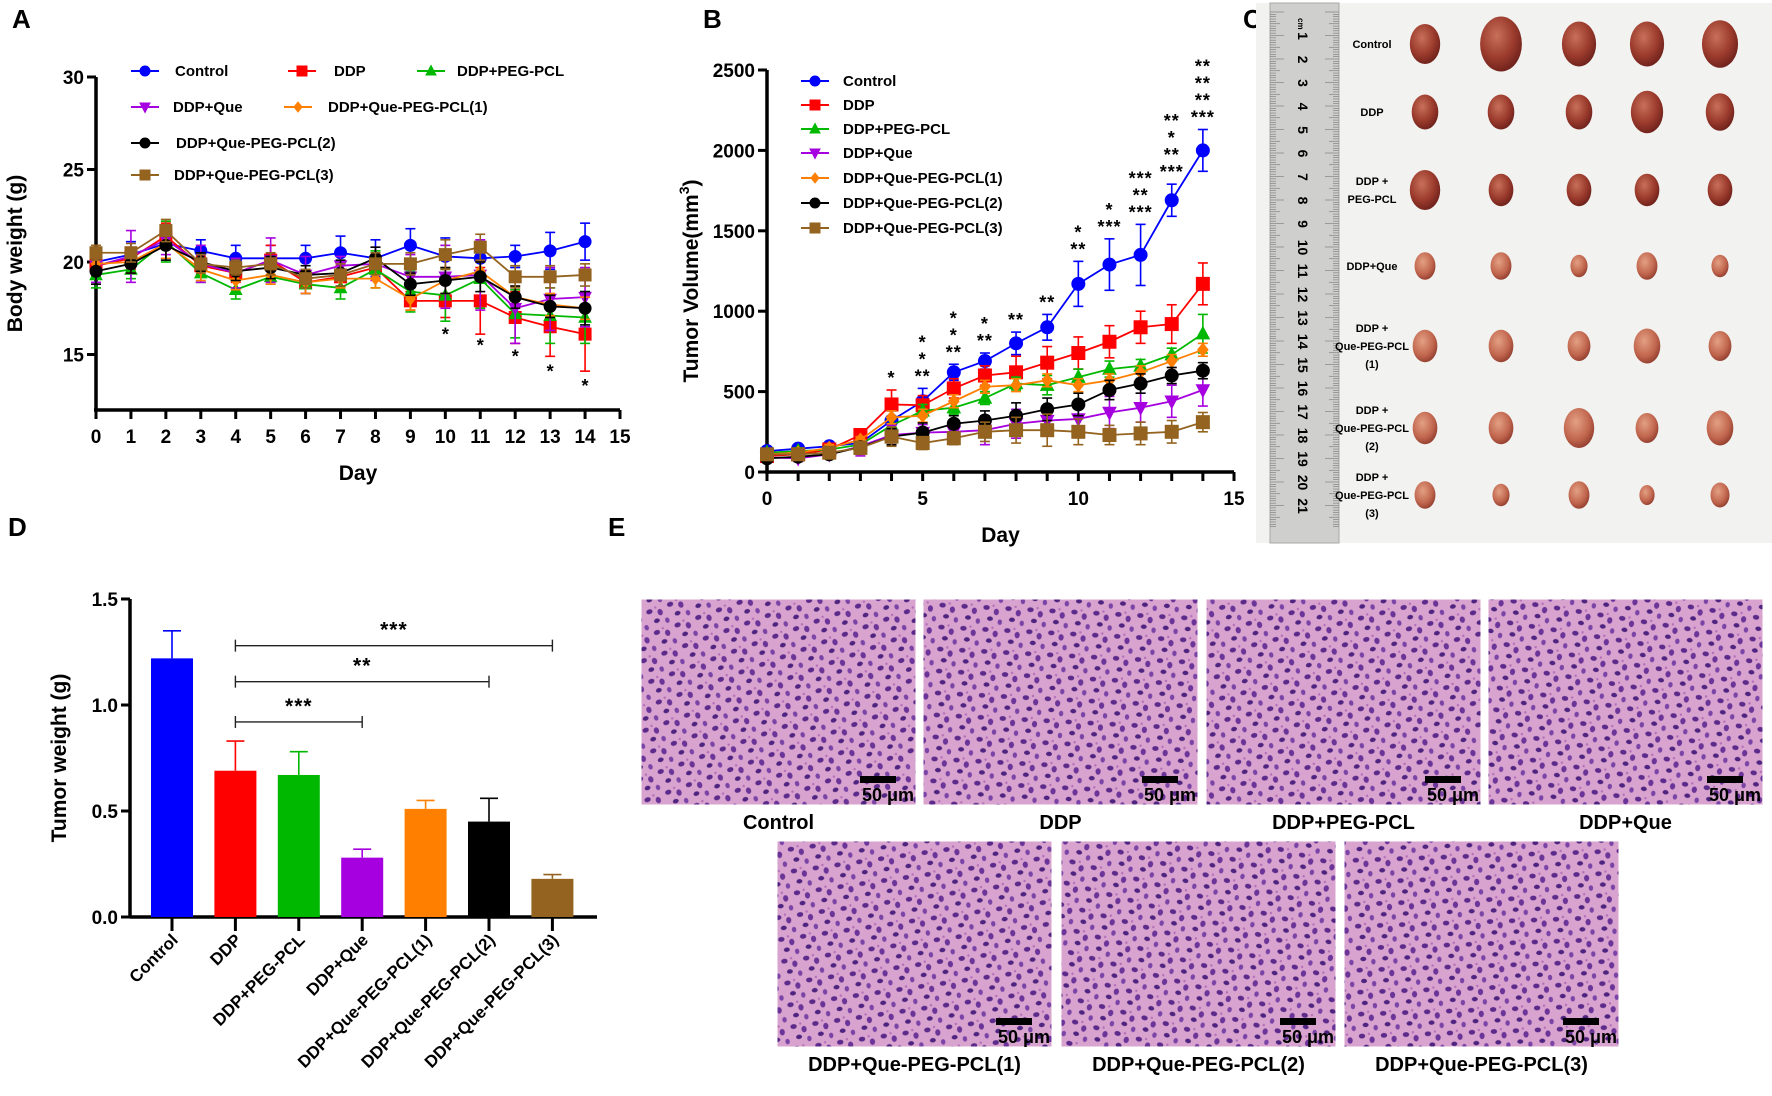 This screenshot has height=1096, width=1772. Describe the element at coordinates (480, 437) in the screenshot. I see `x-tick-label: 11` at that location.